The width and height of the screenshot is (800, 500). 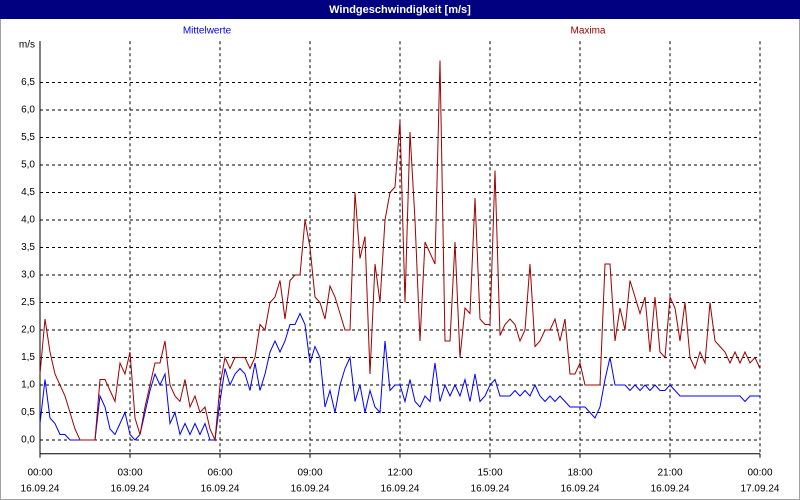 I want to click on y-tick-label: 1,0, so click(x=28, y=385).